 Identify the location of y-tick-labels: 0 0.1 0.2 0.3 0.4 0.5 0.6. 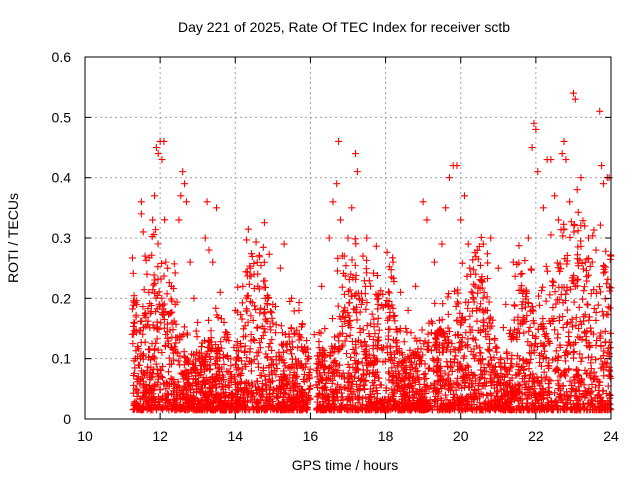
(62, 238).